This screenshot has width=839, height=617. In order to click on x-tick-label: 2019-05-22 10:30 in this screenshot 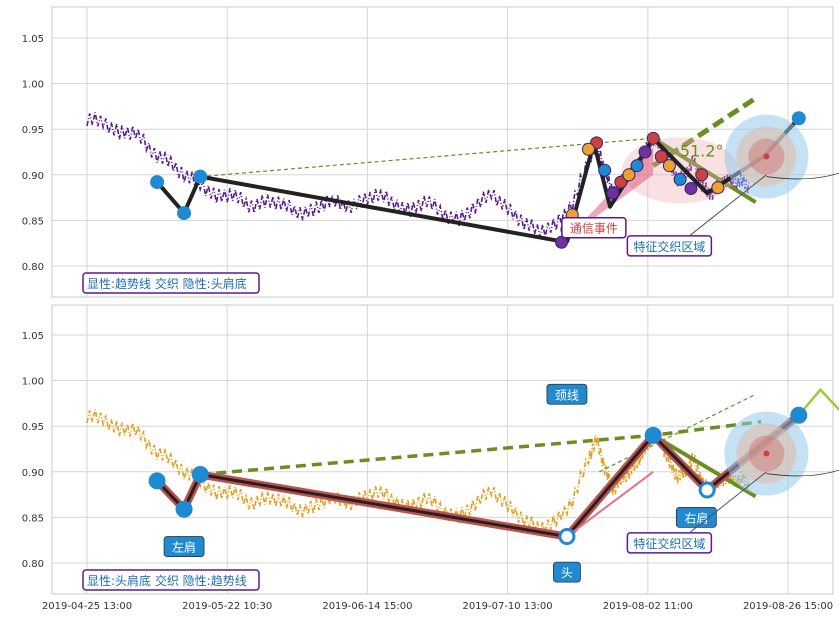, I will do `click(227, 606)`.